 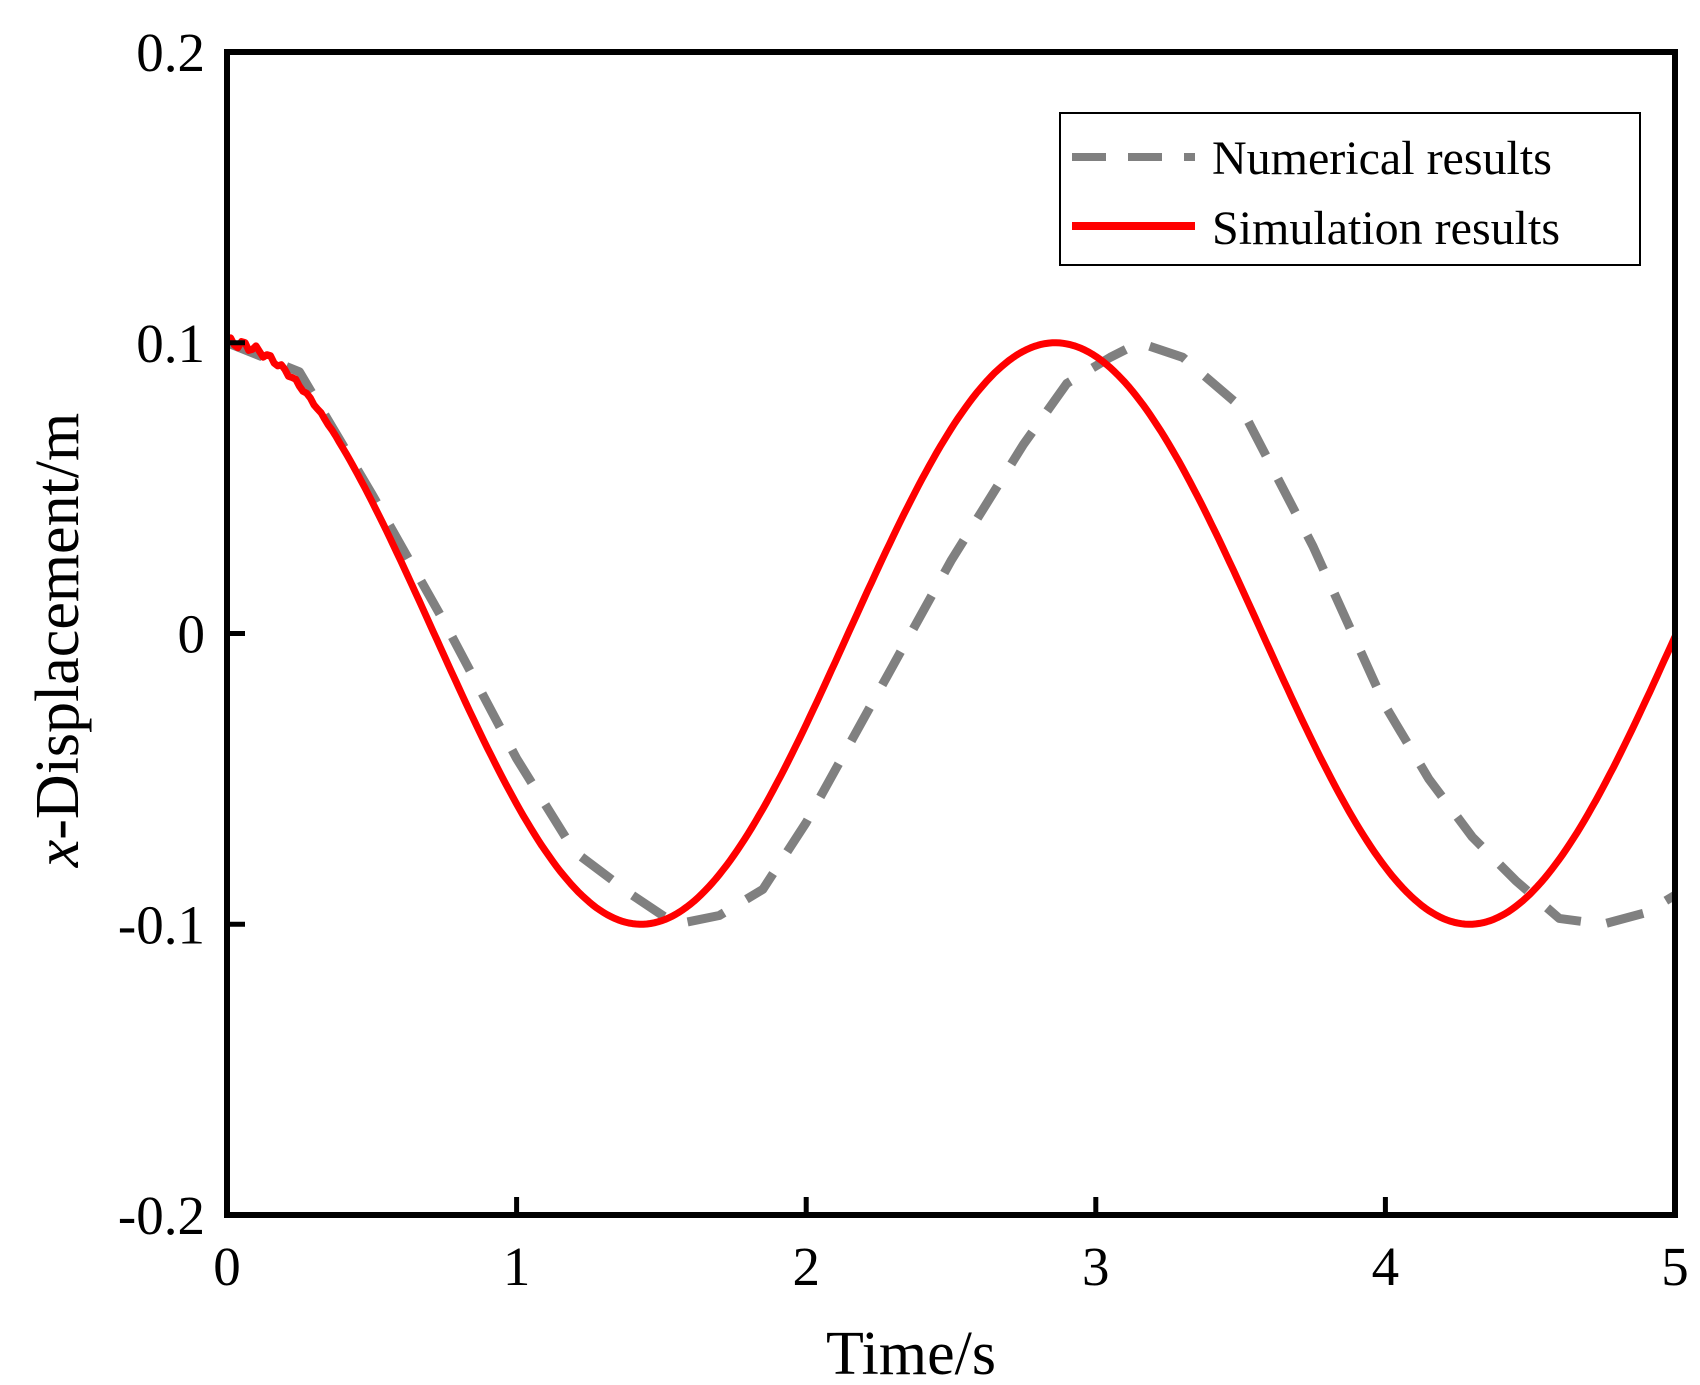 What do you see at coordinates (806, 1266) in the screenshot?
I see `x-tick-label: 2` at bounding box center [806, 1266].